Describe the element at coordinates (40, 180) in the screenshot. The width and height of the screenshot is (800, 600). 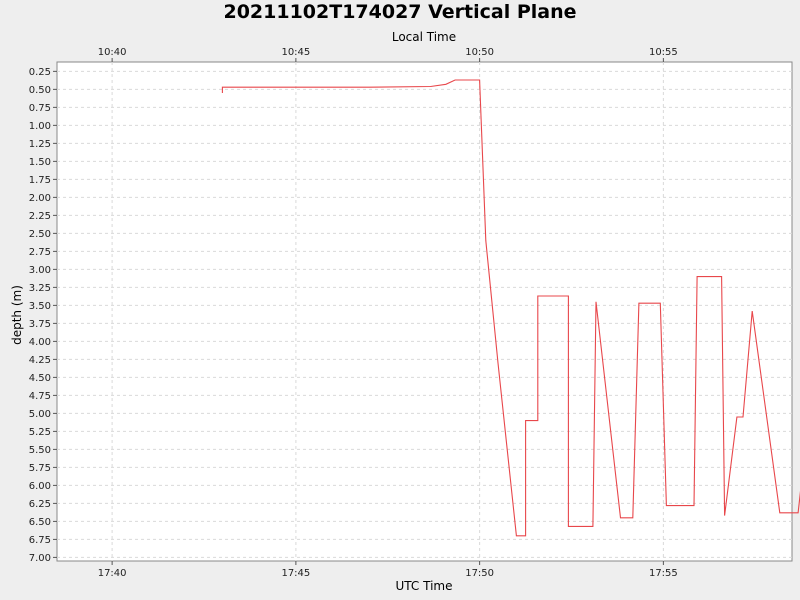
I see `y-tick-label: 1.75` at that location.